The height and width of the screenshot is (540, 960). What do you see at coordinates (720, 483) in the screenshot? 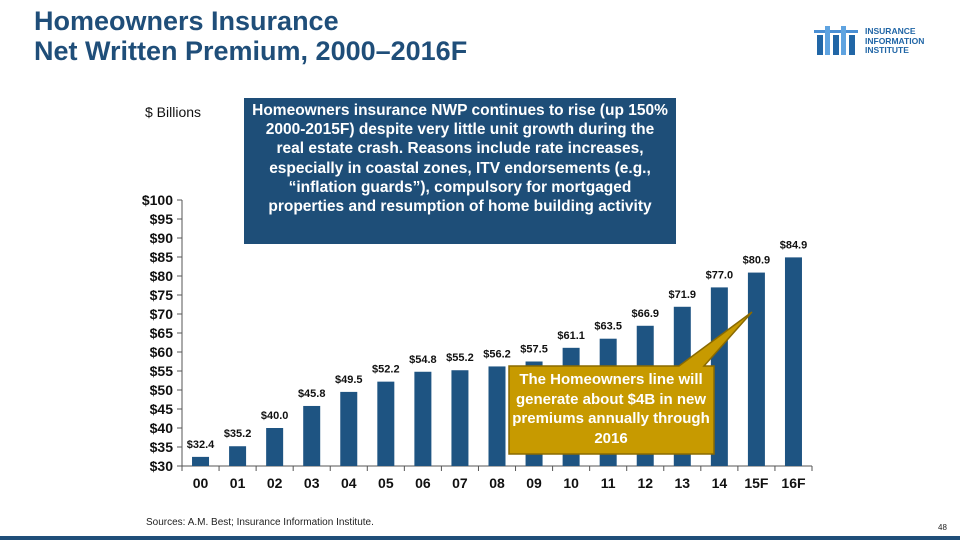
I see `x-category-label: 14` at bounding box center [720, 483].